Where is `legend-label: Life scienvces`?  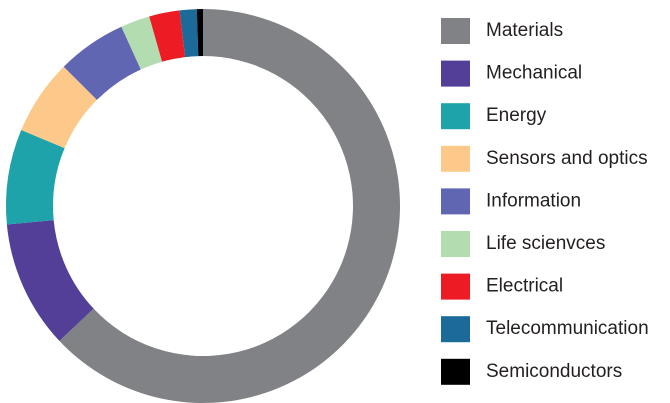
legend-label: Life scienvces is located at coordinates (545, 243).